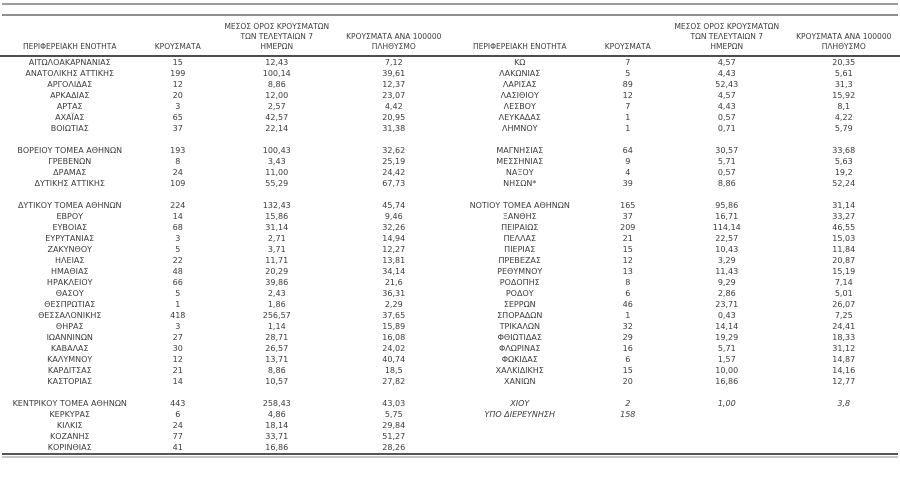 This screenshot has height=480, width=900. I want to click on avg7-value-cell: 2,71, so click(277, 238).